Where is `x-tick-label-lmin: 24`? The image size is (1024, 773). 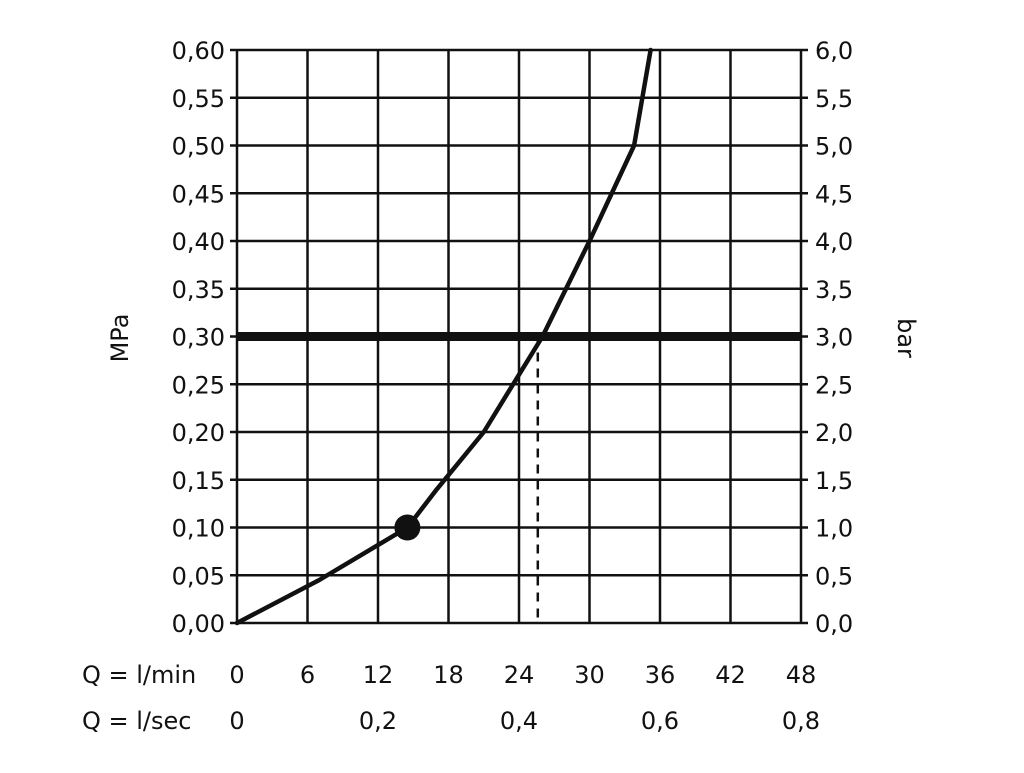 x-tick-label-lmin: 24 is located at coordinates (519, 675).